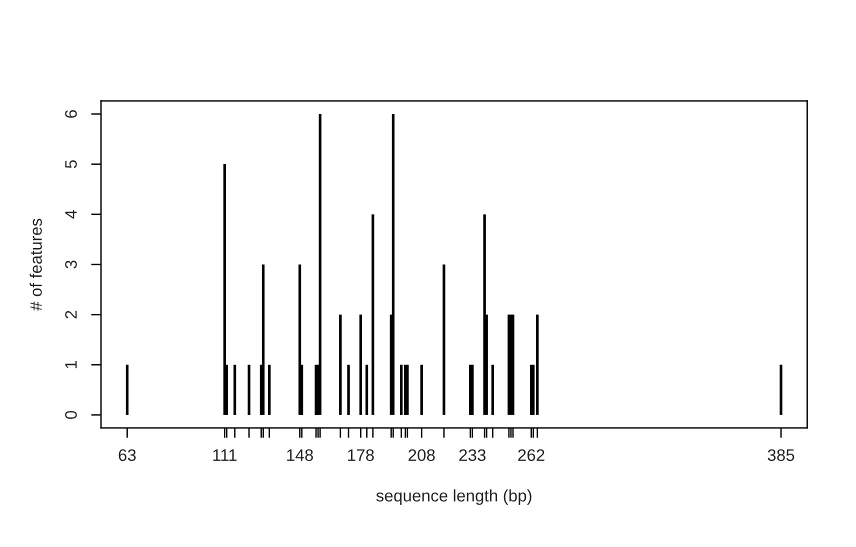 This screenshot has width=856, height=547. What do you see at coordinates (127, 455) in the screenshot?
I see `x-tick-label: 63` at bounding box center [127, 455].